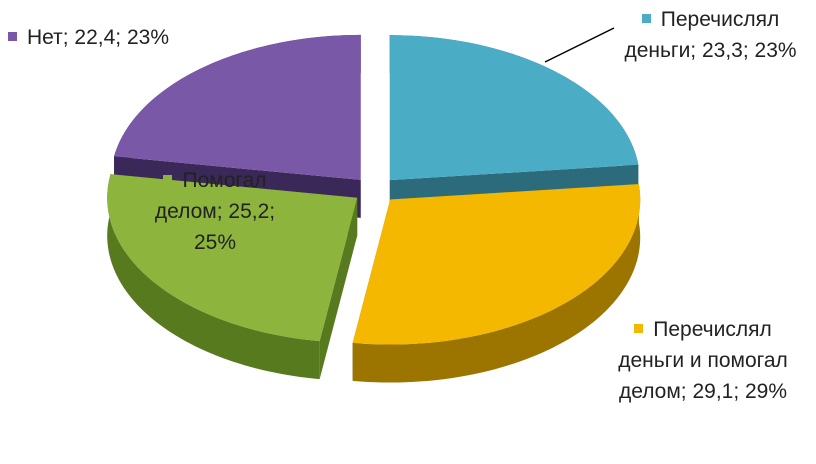 This screenshot has height=464, width=816. I want to click on label-text: Перечислял деньги; 23,3; 23%, so click(710, 35).